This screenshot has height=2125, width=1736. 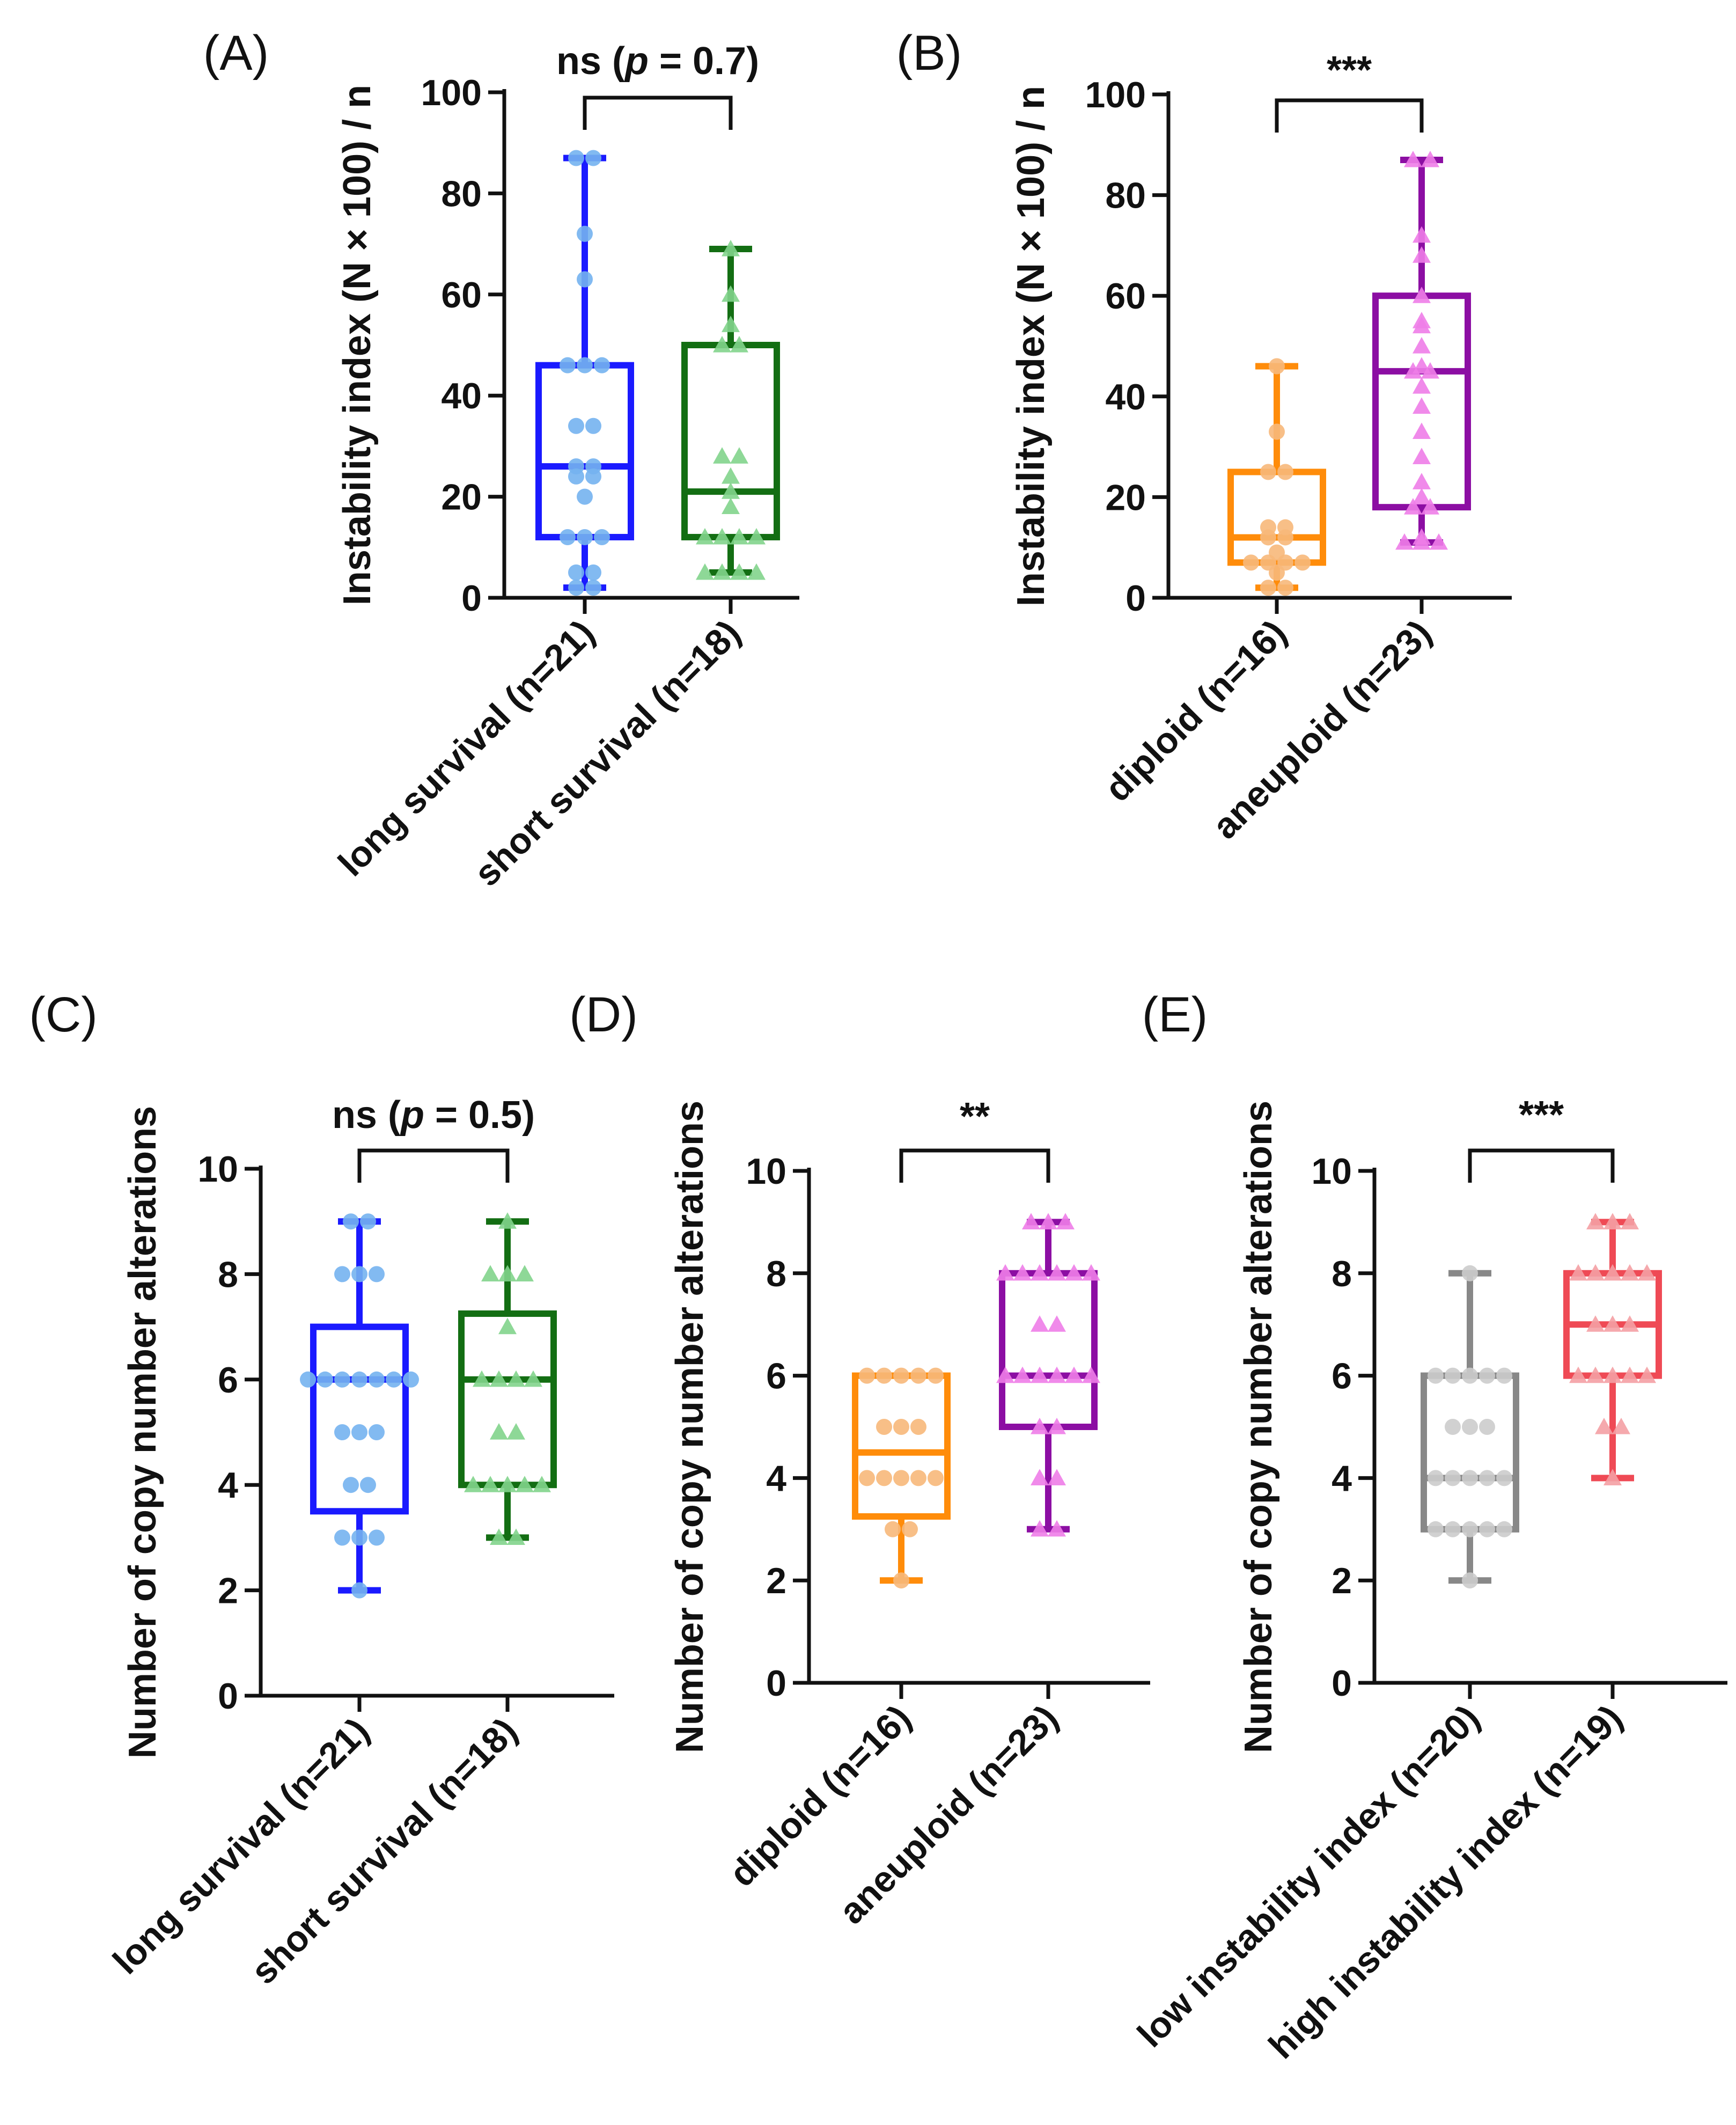 What do you see at coordinates (689, 1427) in the screenshot?
I see `y-axis-label: Number of copy number alterations` at bounding box center [689, 1427].